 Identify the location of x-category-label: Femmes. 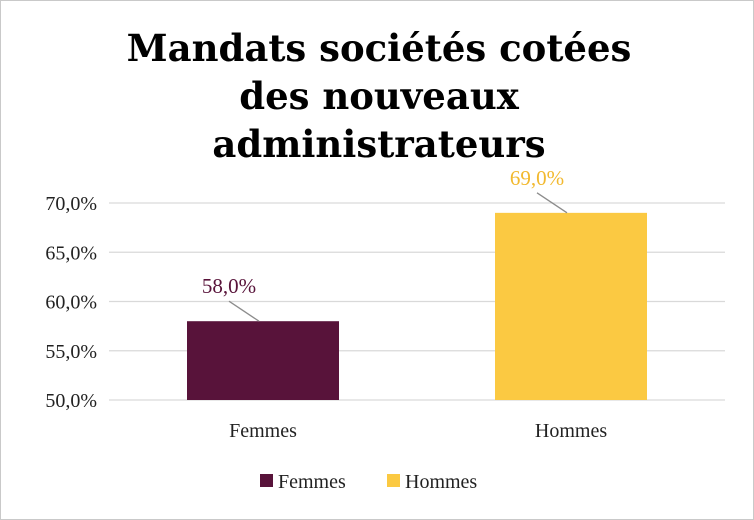
(263, 431).